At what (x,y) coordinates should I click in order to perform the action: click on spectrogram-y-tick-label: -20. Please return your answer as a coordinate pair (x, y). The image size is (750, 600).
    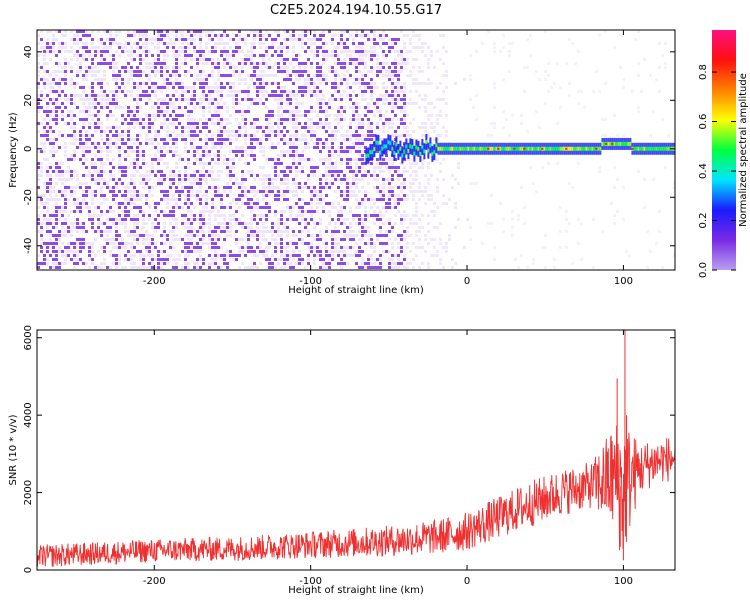
    Looking at the image, I should click on (28, 197).